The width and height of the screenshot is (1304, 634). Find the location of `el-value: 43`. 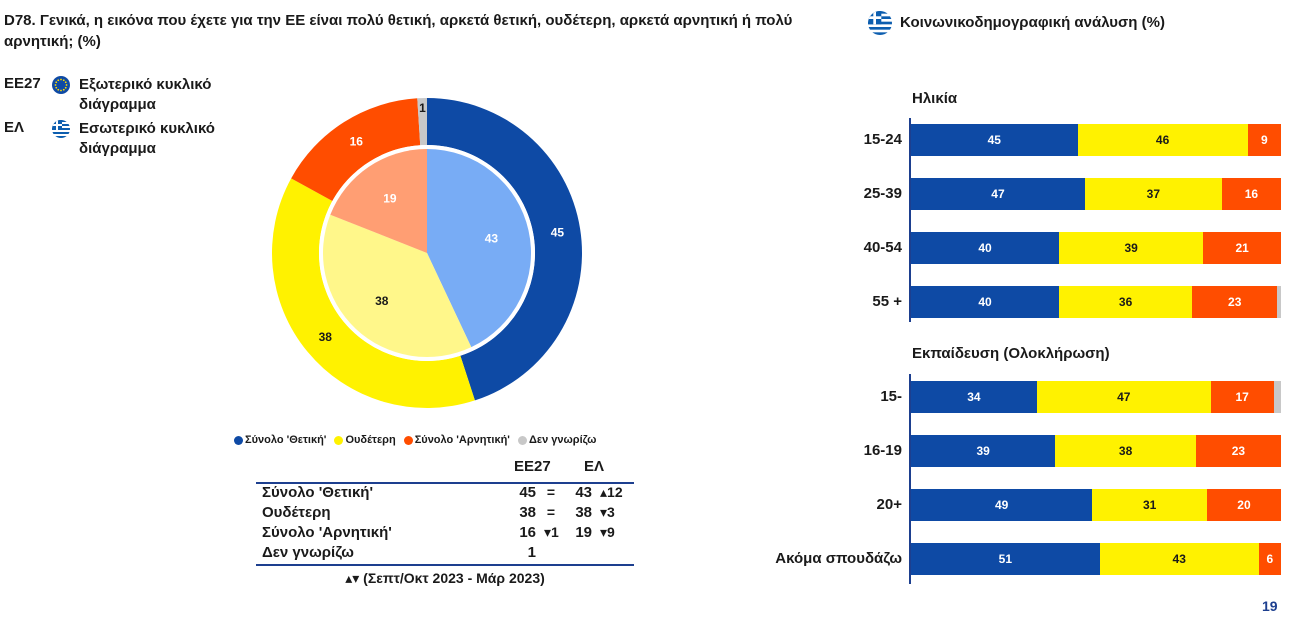

el-value: 43 is located at coordinates (583, 492).